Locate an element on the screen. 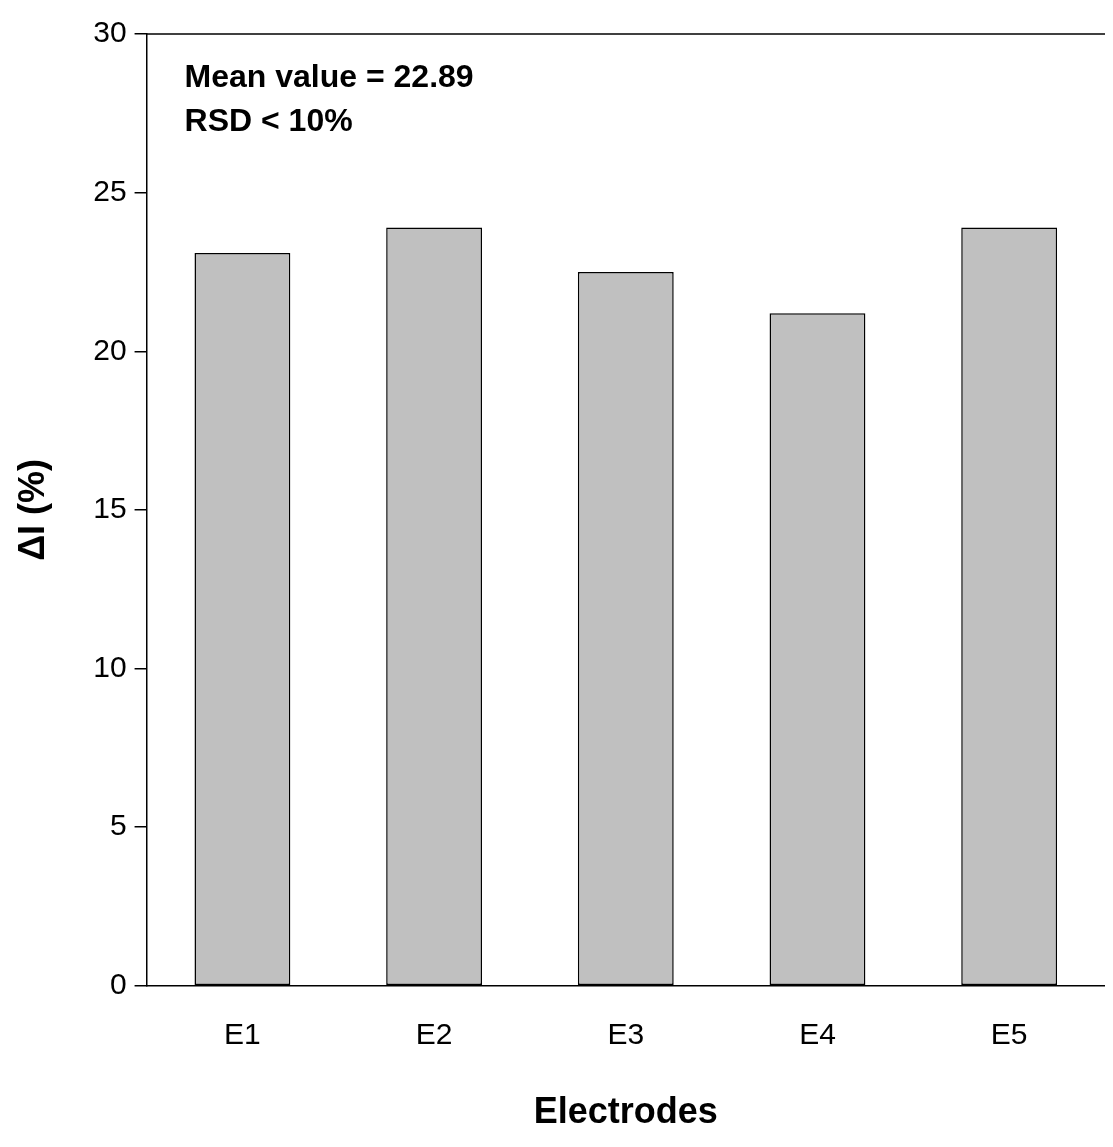  annotation: Mean value = 22.89 is located at coordinates (329, 75).